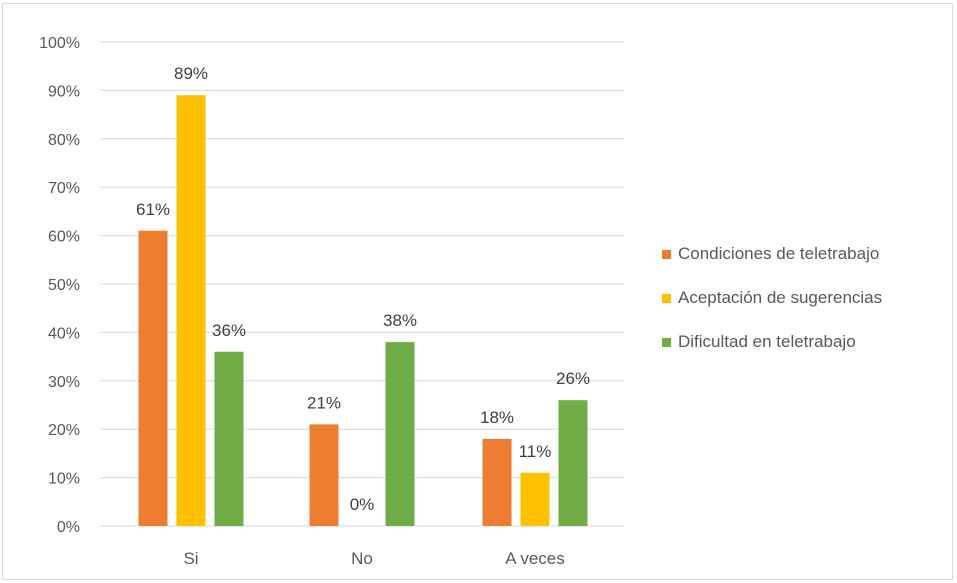 This screenshot has width=957, height=583. What do you see at coordinates (64, 333) in the screenshot?
I see `y-tick-label: 40%` at bounding box center [64, 333].